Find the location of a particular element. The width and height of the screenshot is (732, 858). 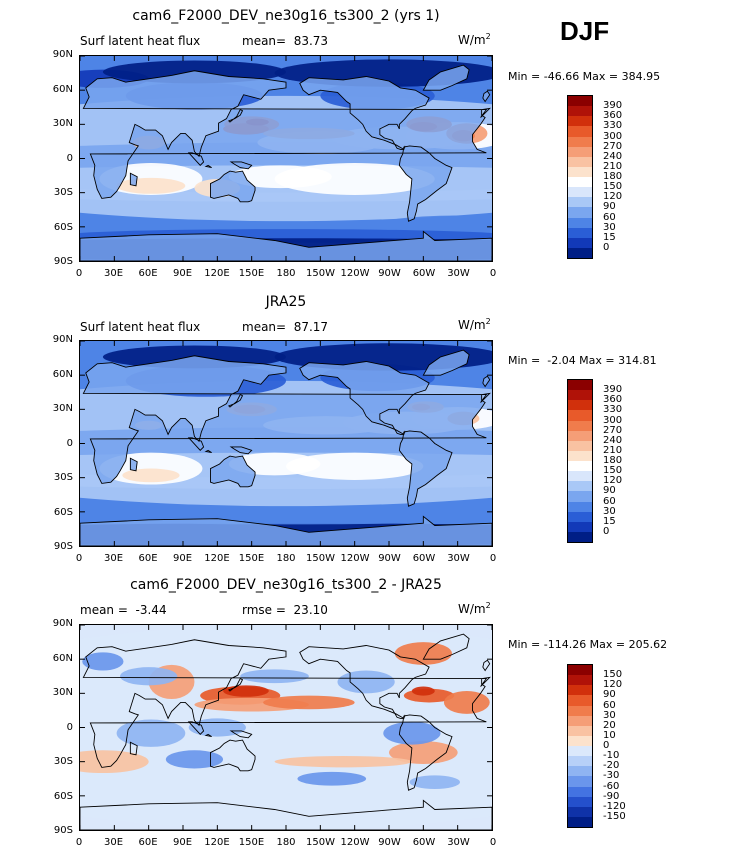

colorbar-label: 390 is located at coordinates (613, 106).